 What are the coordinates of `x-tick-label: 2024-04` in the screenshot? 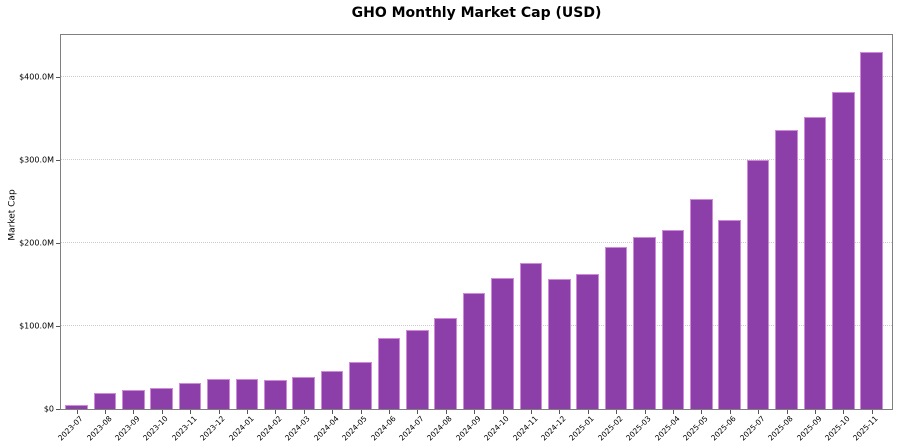 It's located at (326, 428).